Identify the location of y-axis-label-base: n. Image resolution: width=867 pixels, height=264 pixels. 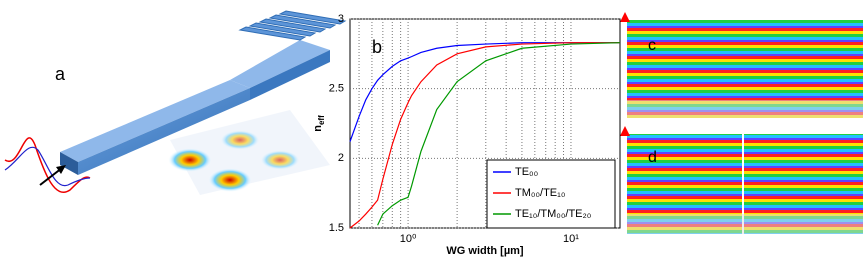
(318, 128).